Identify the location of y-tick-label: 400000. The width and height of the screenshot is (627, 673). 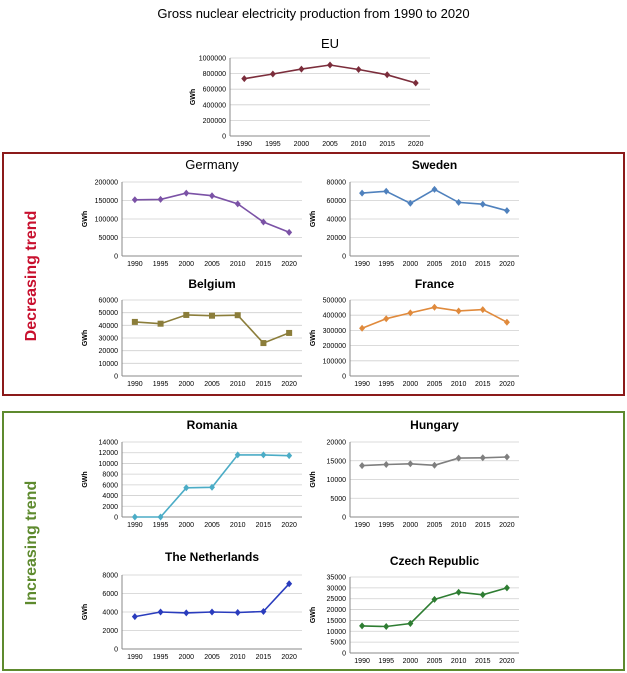
(334, 316).